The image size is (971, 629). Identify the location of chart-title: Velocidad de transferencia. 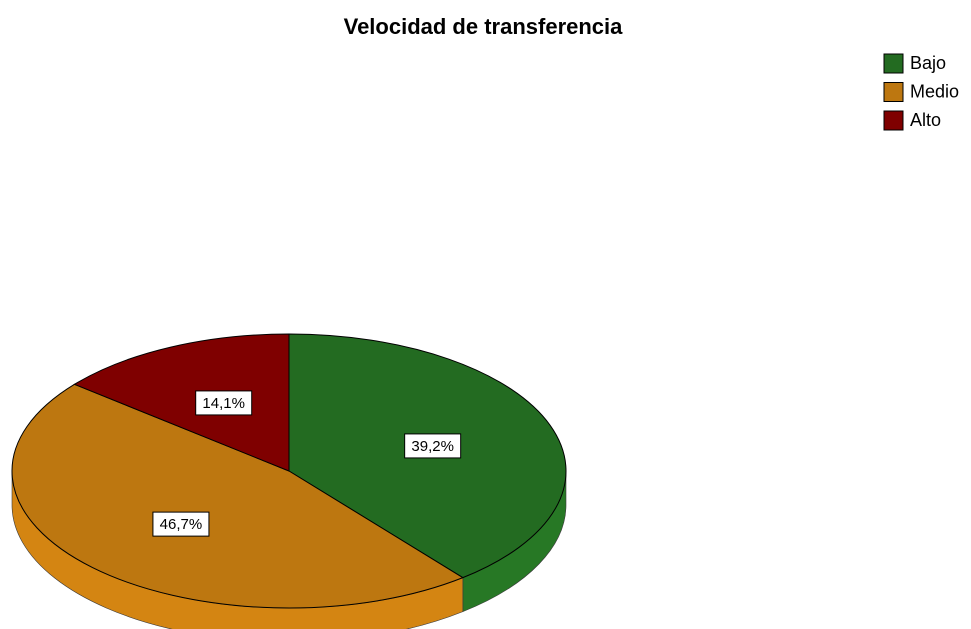
(484, 26).